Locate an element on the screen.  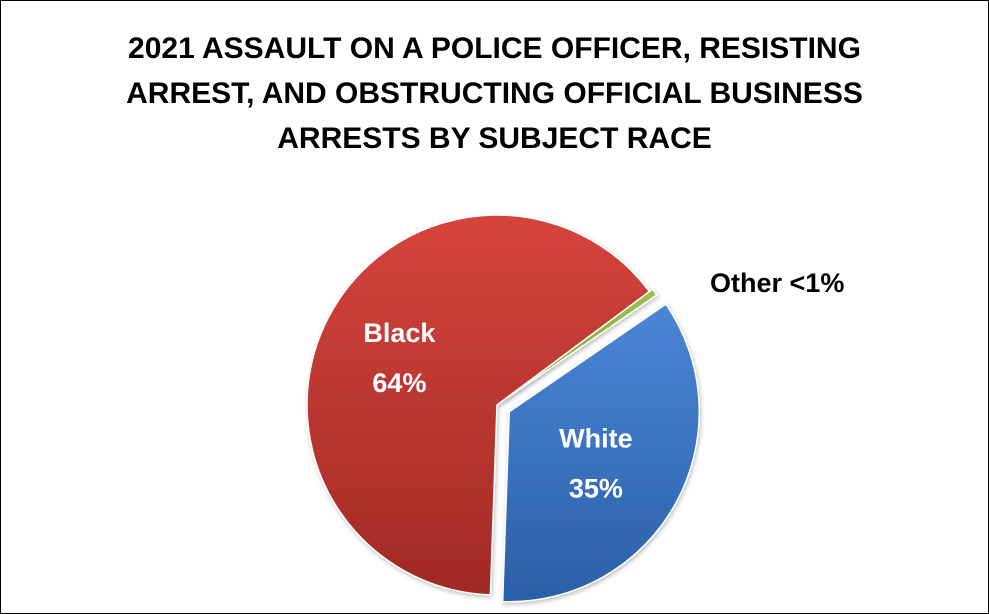
slice-label-white-name: White is located at coordinates (596, 438).